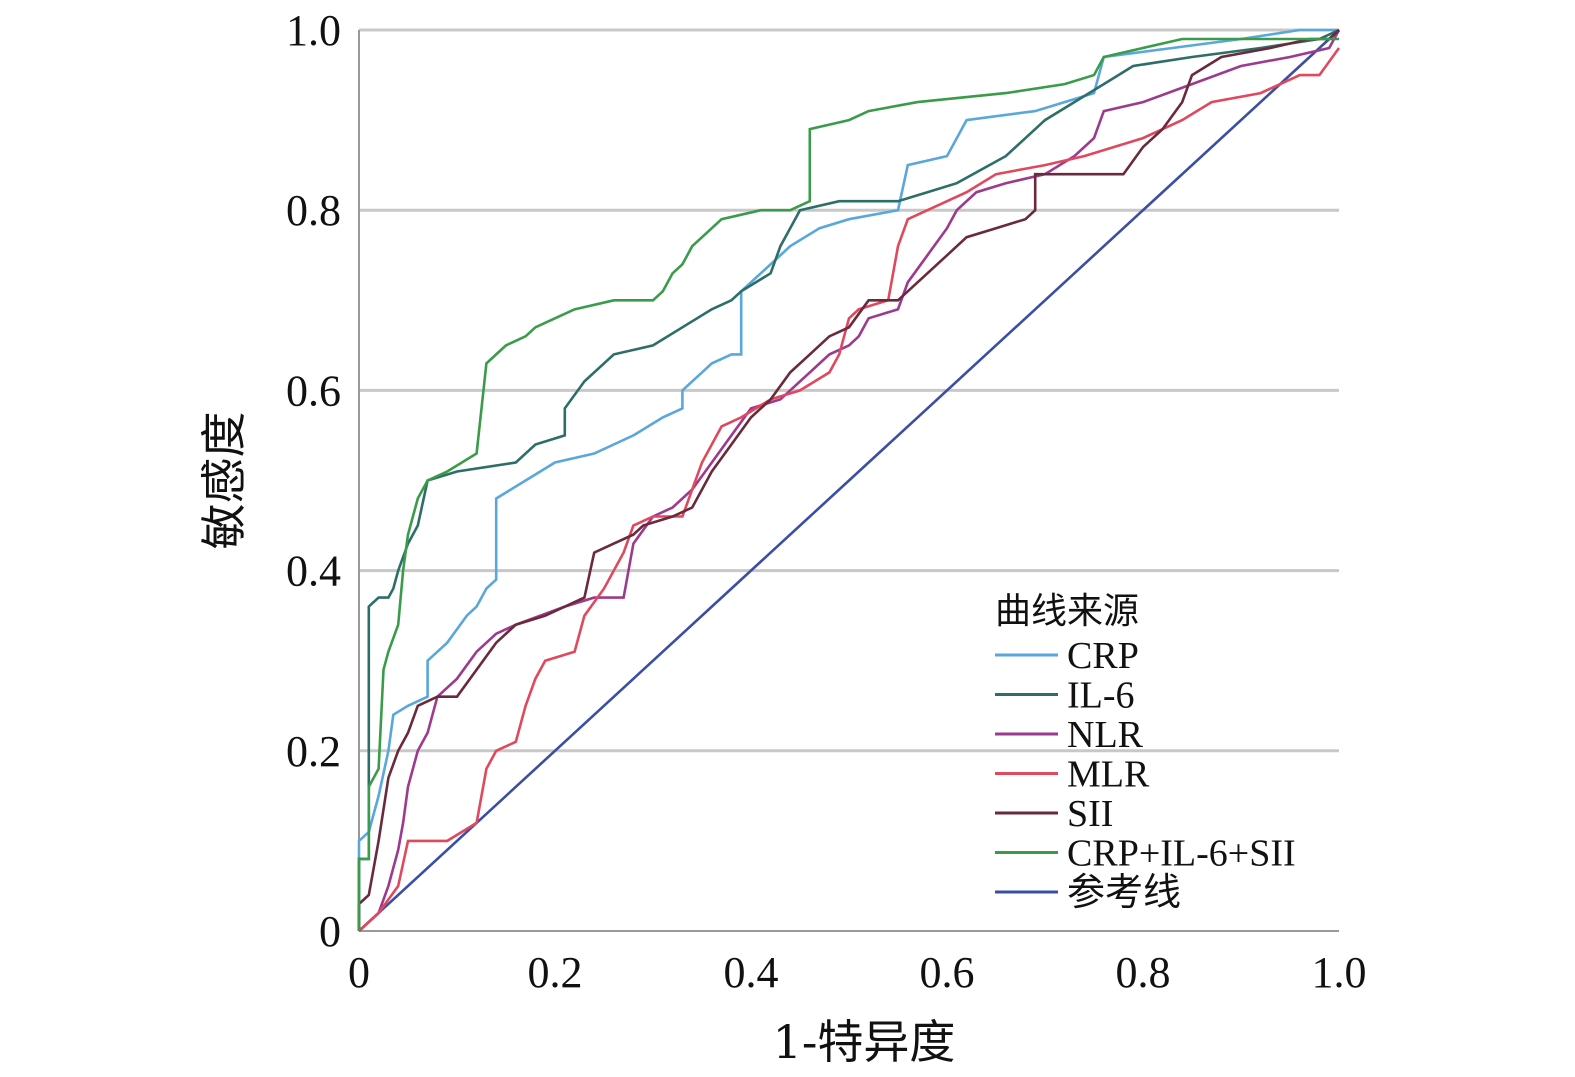 The image size is (1575, 1077). Describe the element at coordinates (1067, 611) in the screenshot. I see `legend-title: 曲线来源` at that location.